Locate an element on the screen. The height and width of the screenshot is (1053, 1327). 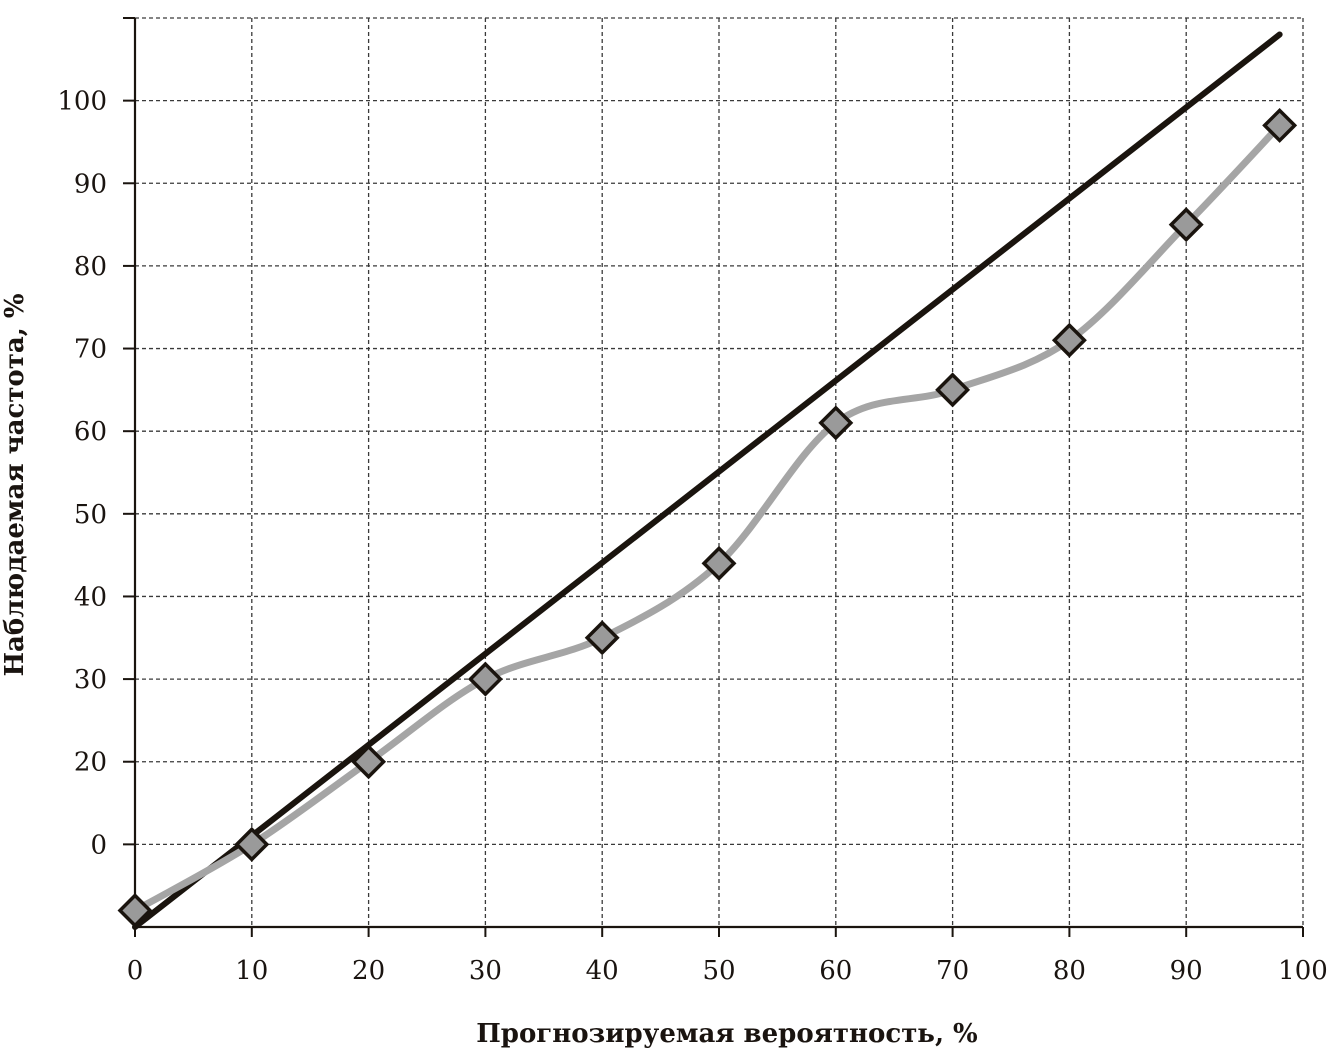
x-tick-label: 0 is located at coordinates (135, 971).